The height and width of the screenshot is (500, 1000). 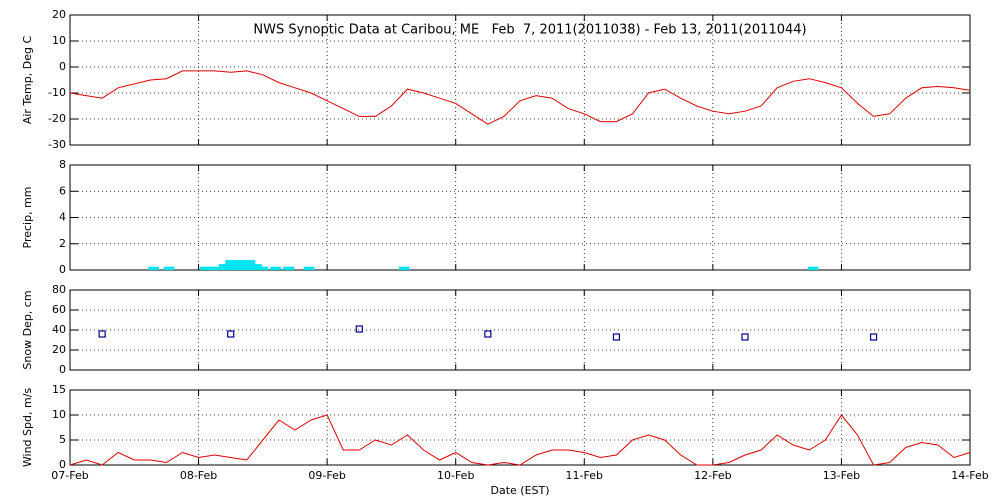 What do you see at coordinates (62, 439) in the screenshot?
I see `y-tick-label: 5` at bounding box center [62, 439].